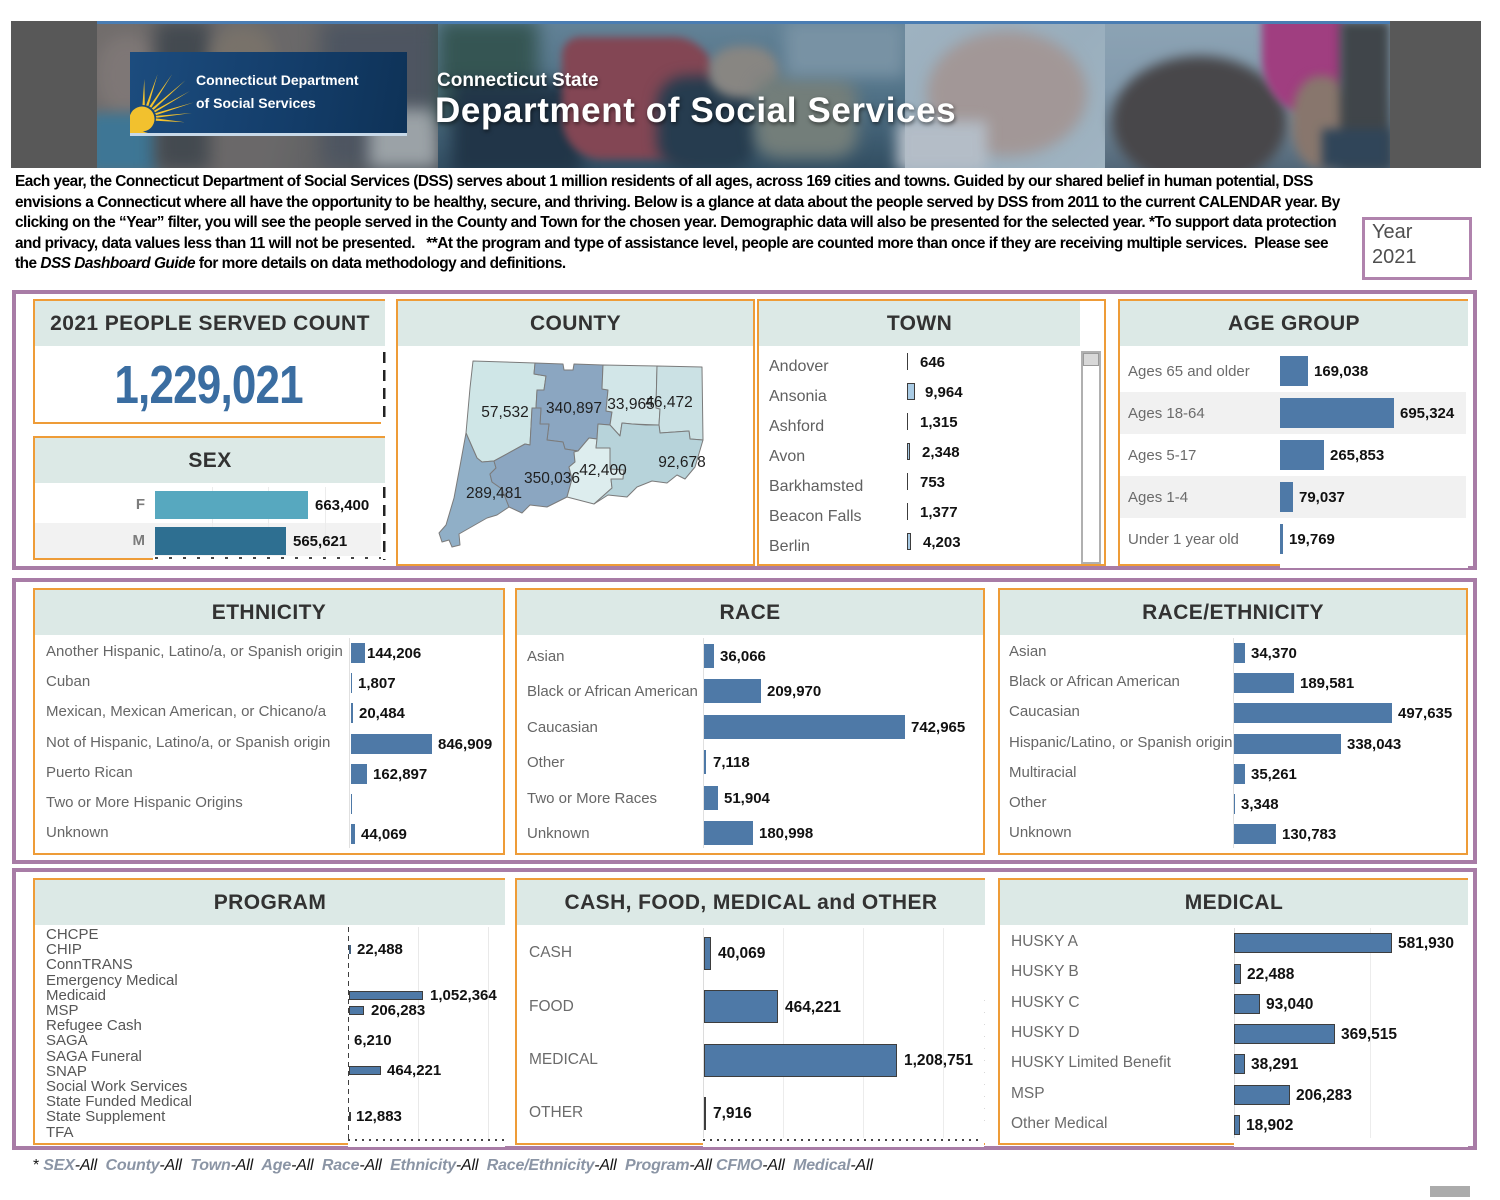  What do you see at coordinates (681, 462) in the screenshot?
I see `svg-text: 92,678` at bounding box center [681, 462].